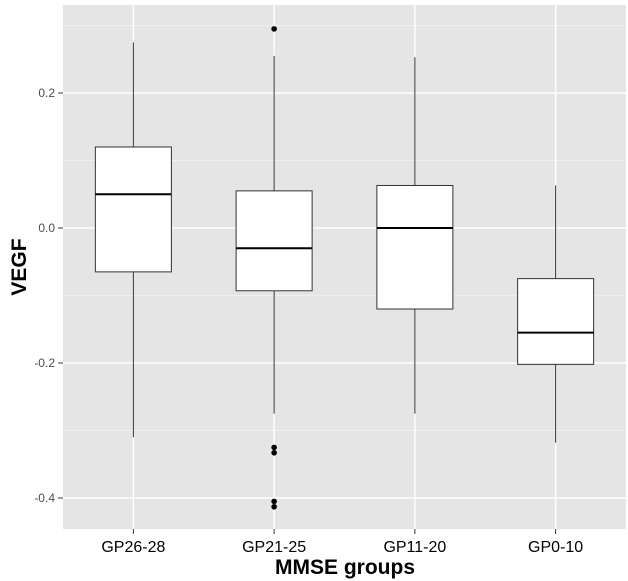 This screenshot has width=628, height=581. Describe the element at coordinates (555, 547) in the screenshot. I see `x-tick-label: GP0-10` at that location.